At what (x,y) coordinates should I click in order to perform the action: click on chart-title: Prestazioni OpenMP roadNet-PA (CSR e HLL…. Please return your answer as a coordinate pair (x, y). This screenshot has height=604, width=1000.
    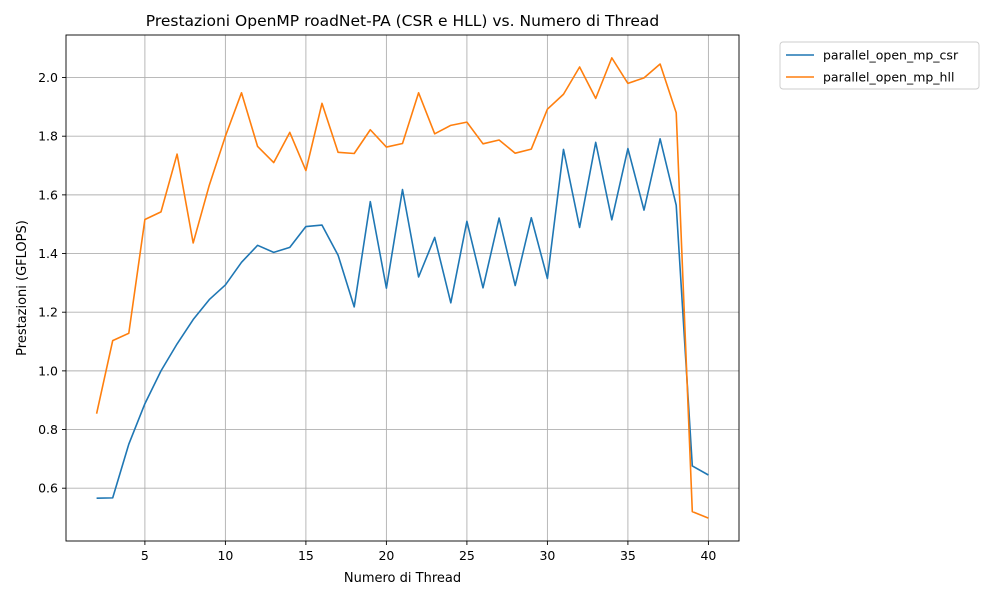
    Looking at the image, I should click on (403, 21).